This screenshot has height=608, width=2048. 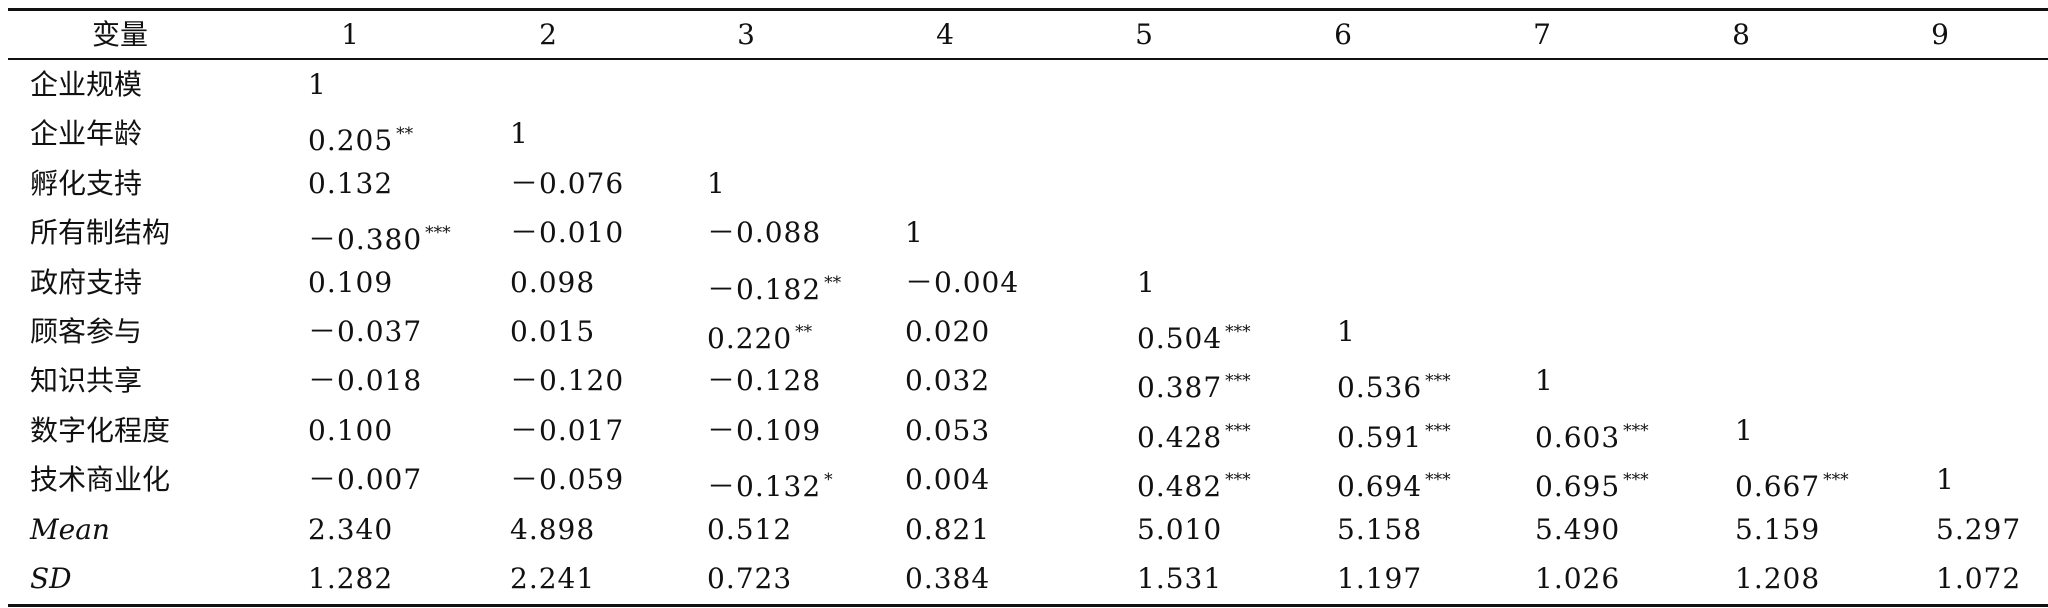 What do you see at coordinates (1024, 184) in the screenshot?
I see `table-row: 孵化支持 0.132 －0.076 1` at bounding box center [1024, 184].